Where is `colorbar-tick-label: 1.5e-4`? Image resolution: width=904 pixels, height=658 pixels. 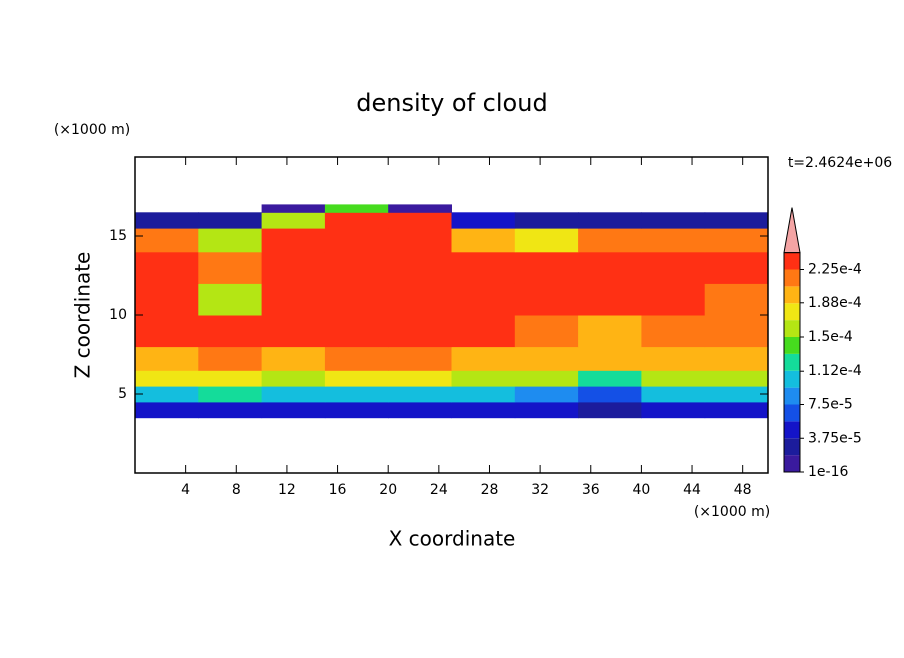
colorbar-tick-label: 1.5e-4 is located at coordinates (830, 337).